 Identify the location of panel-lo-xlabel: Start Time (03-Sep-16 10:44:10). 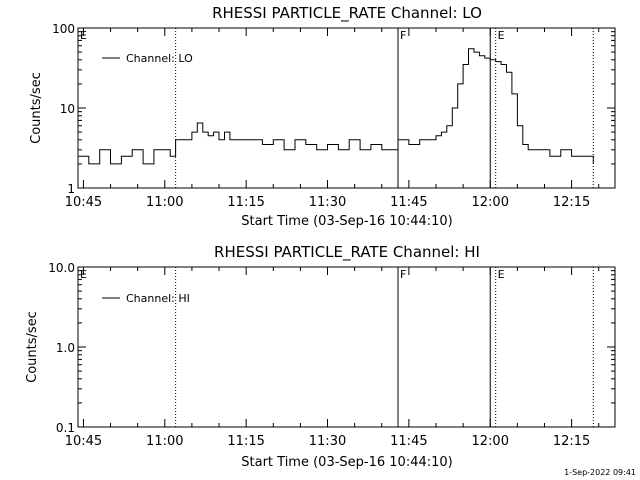
(346, 221).